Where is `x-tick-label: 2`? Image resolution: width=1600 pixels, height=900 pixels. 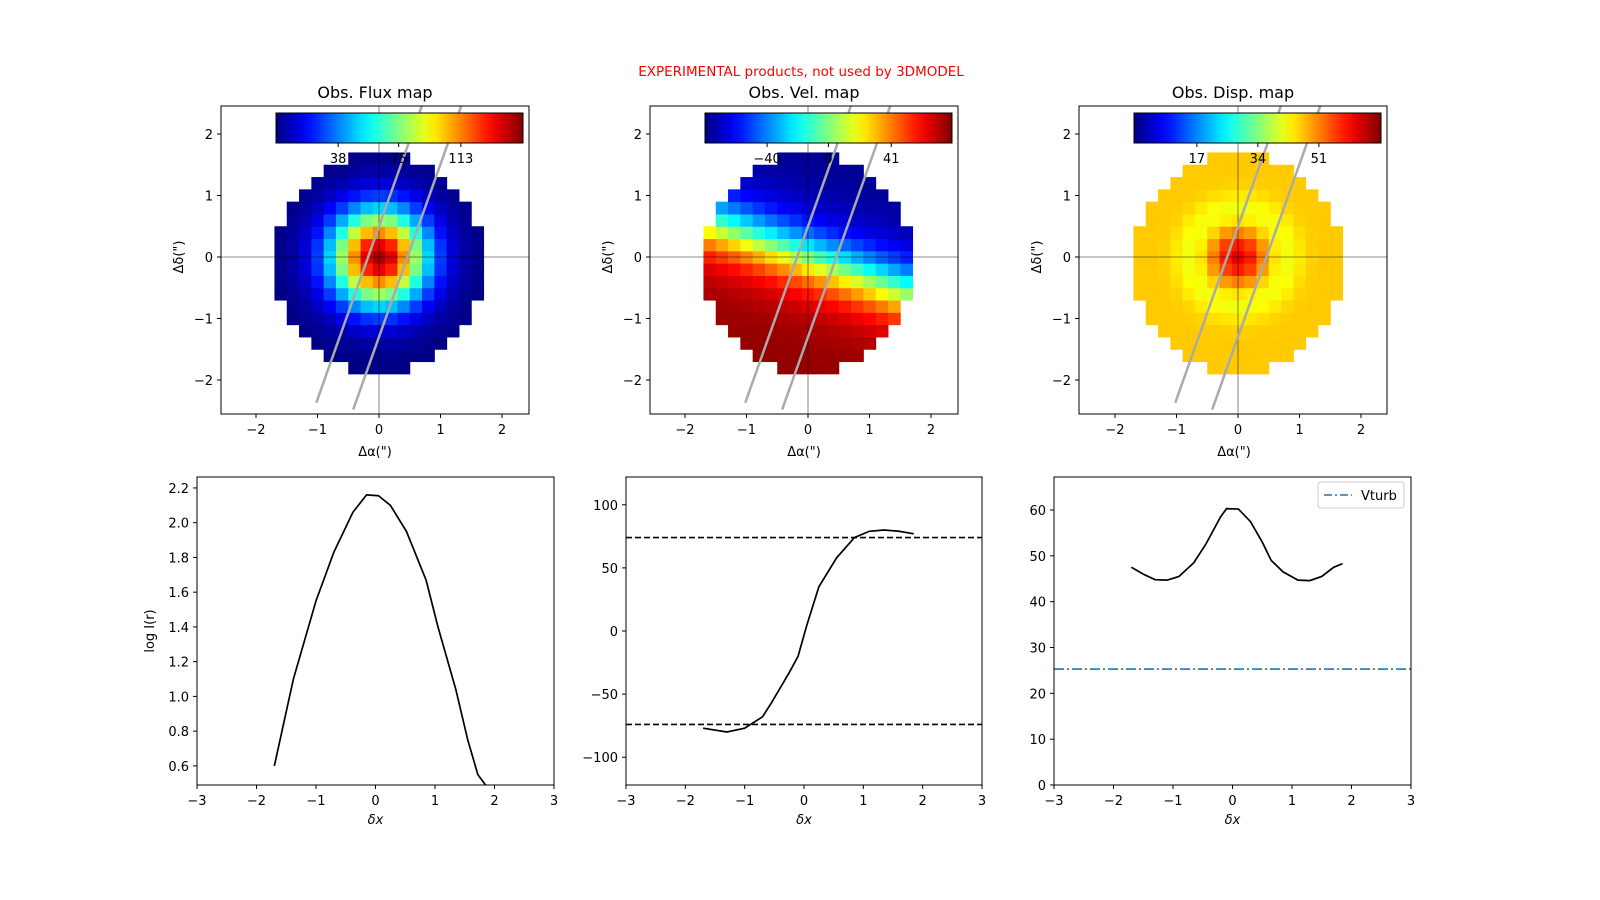
x-tick-label: 2 is located at coordinates (931, 430).